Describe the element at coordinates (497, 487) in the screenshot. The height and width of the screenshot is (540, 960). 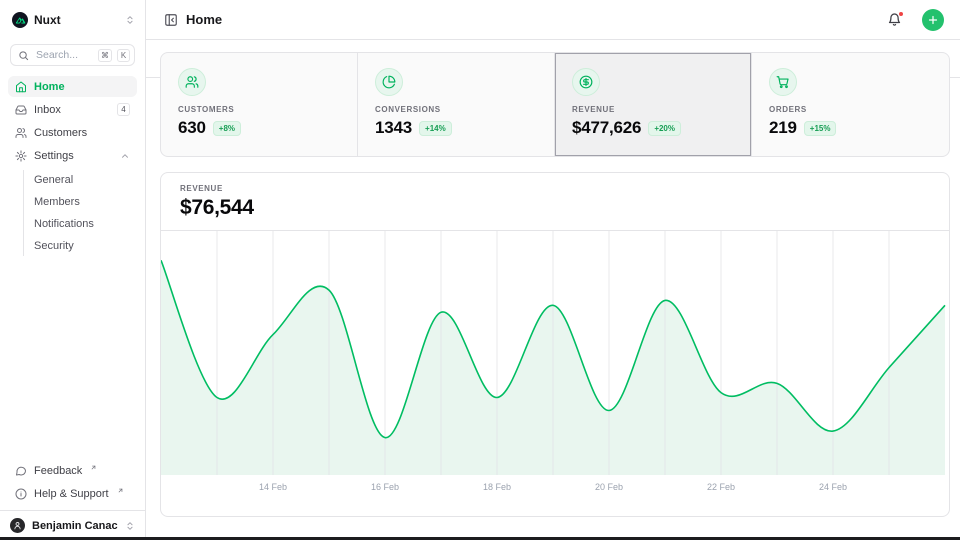
I see `x-axis-label: 18 Feb` at that location.